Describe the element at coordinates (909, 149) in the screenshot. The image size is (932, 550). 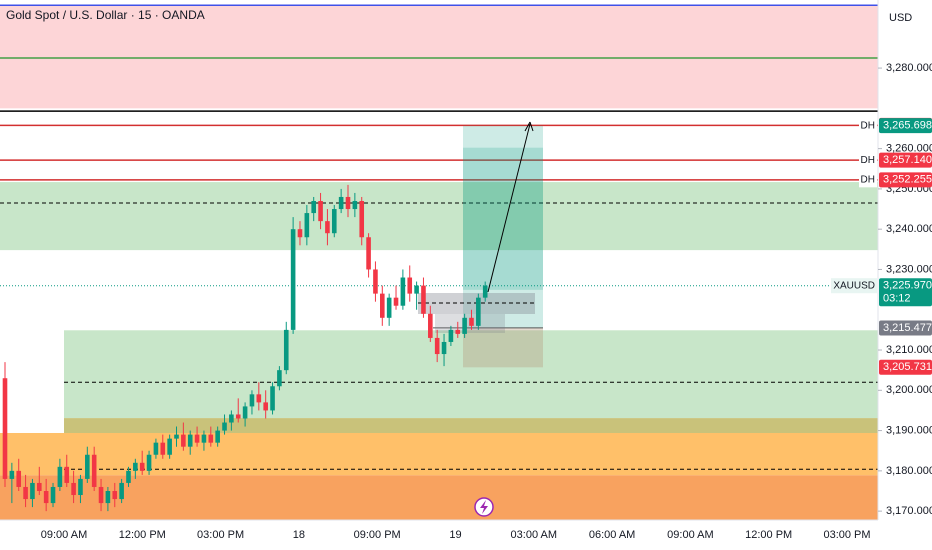
I see `y-tick-label: 3,260.000` at that location.